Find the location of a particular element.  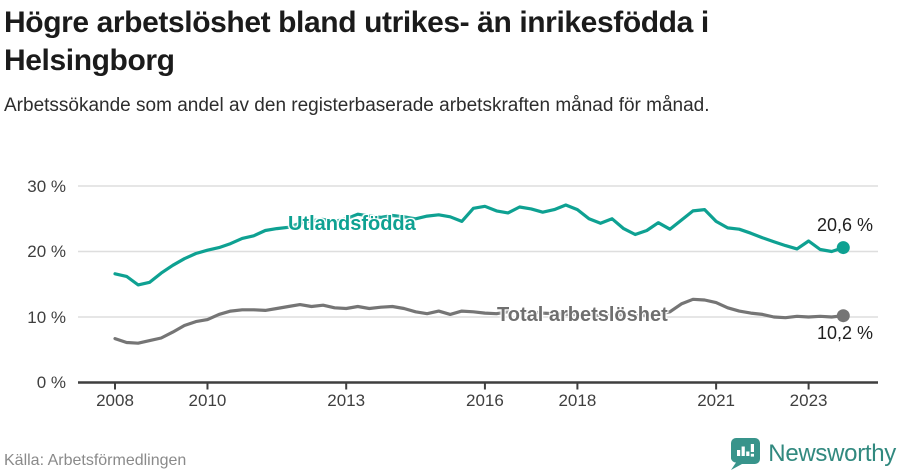

end-value-label-total: 10,2 % is located at coordinates (844, 333).